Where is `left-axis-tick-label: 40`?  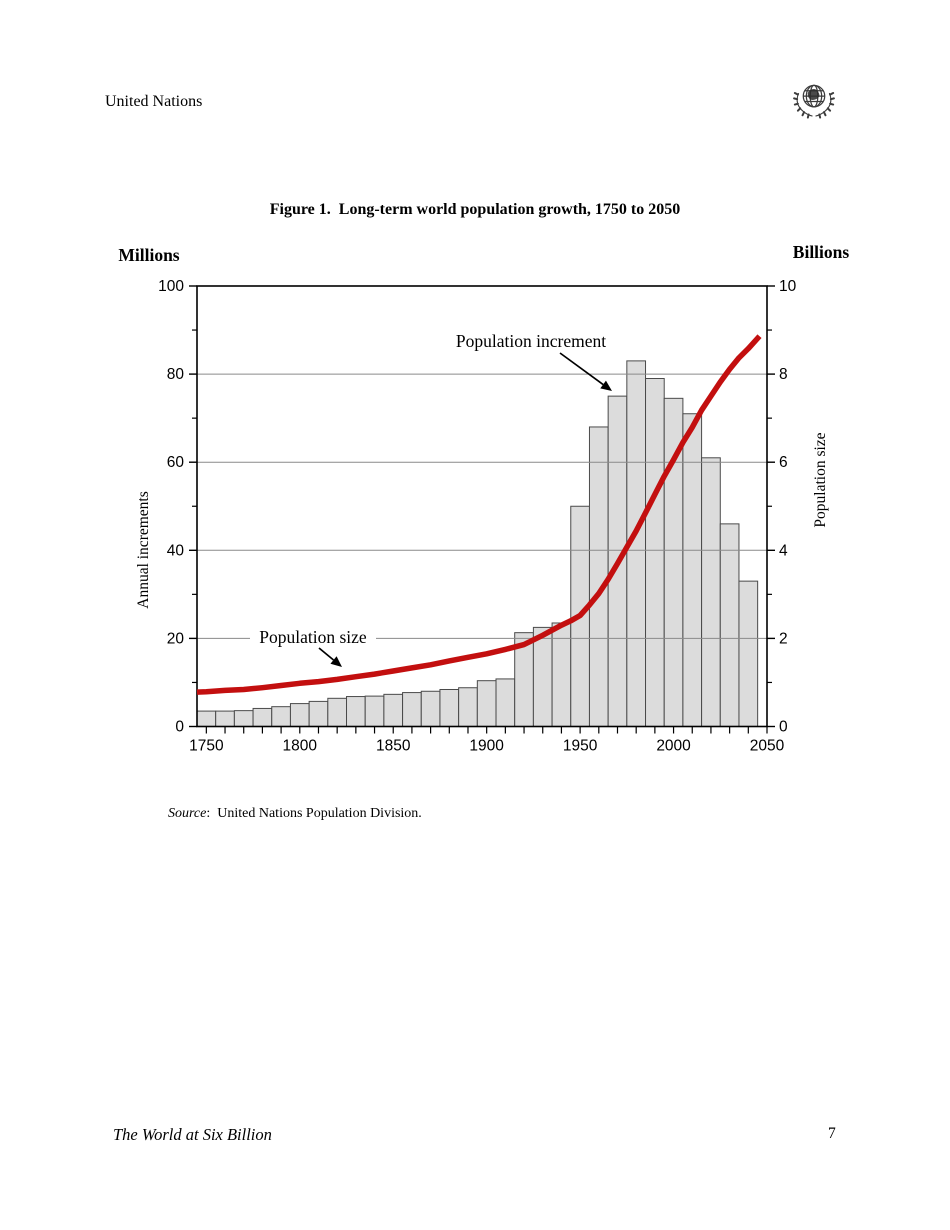 left-axis-tick-label: 40 is located at coordinates (176, 550).